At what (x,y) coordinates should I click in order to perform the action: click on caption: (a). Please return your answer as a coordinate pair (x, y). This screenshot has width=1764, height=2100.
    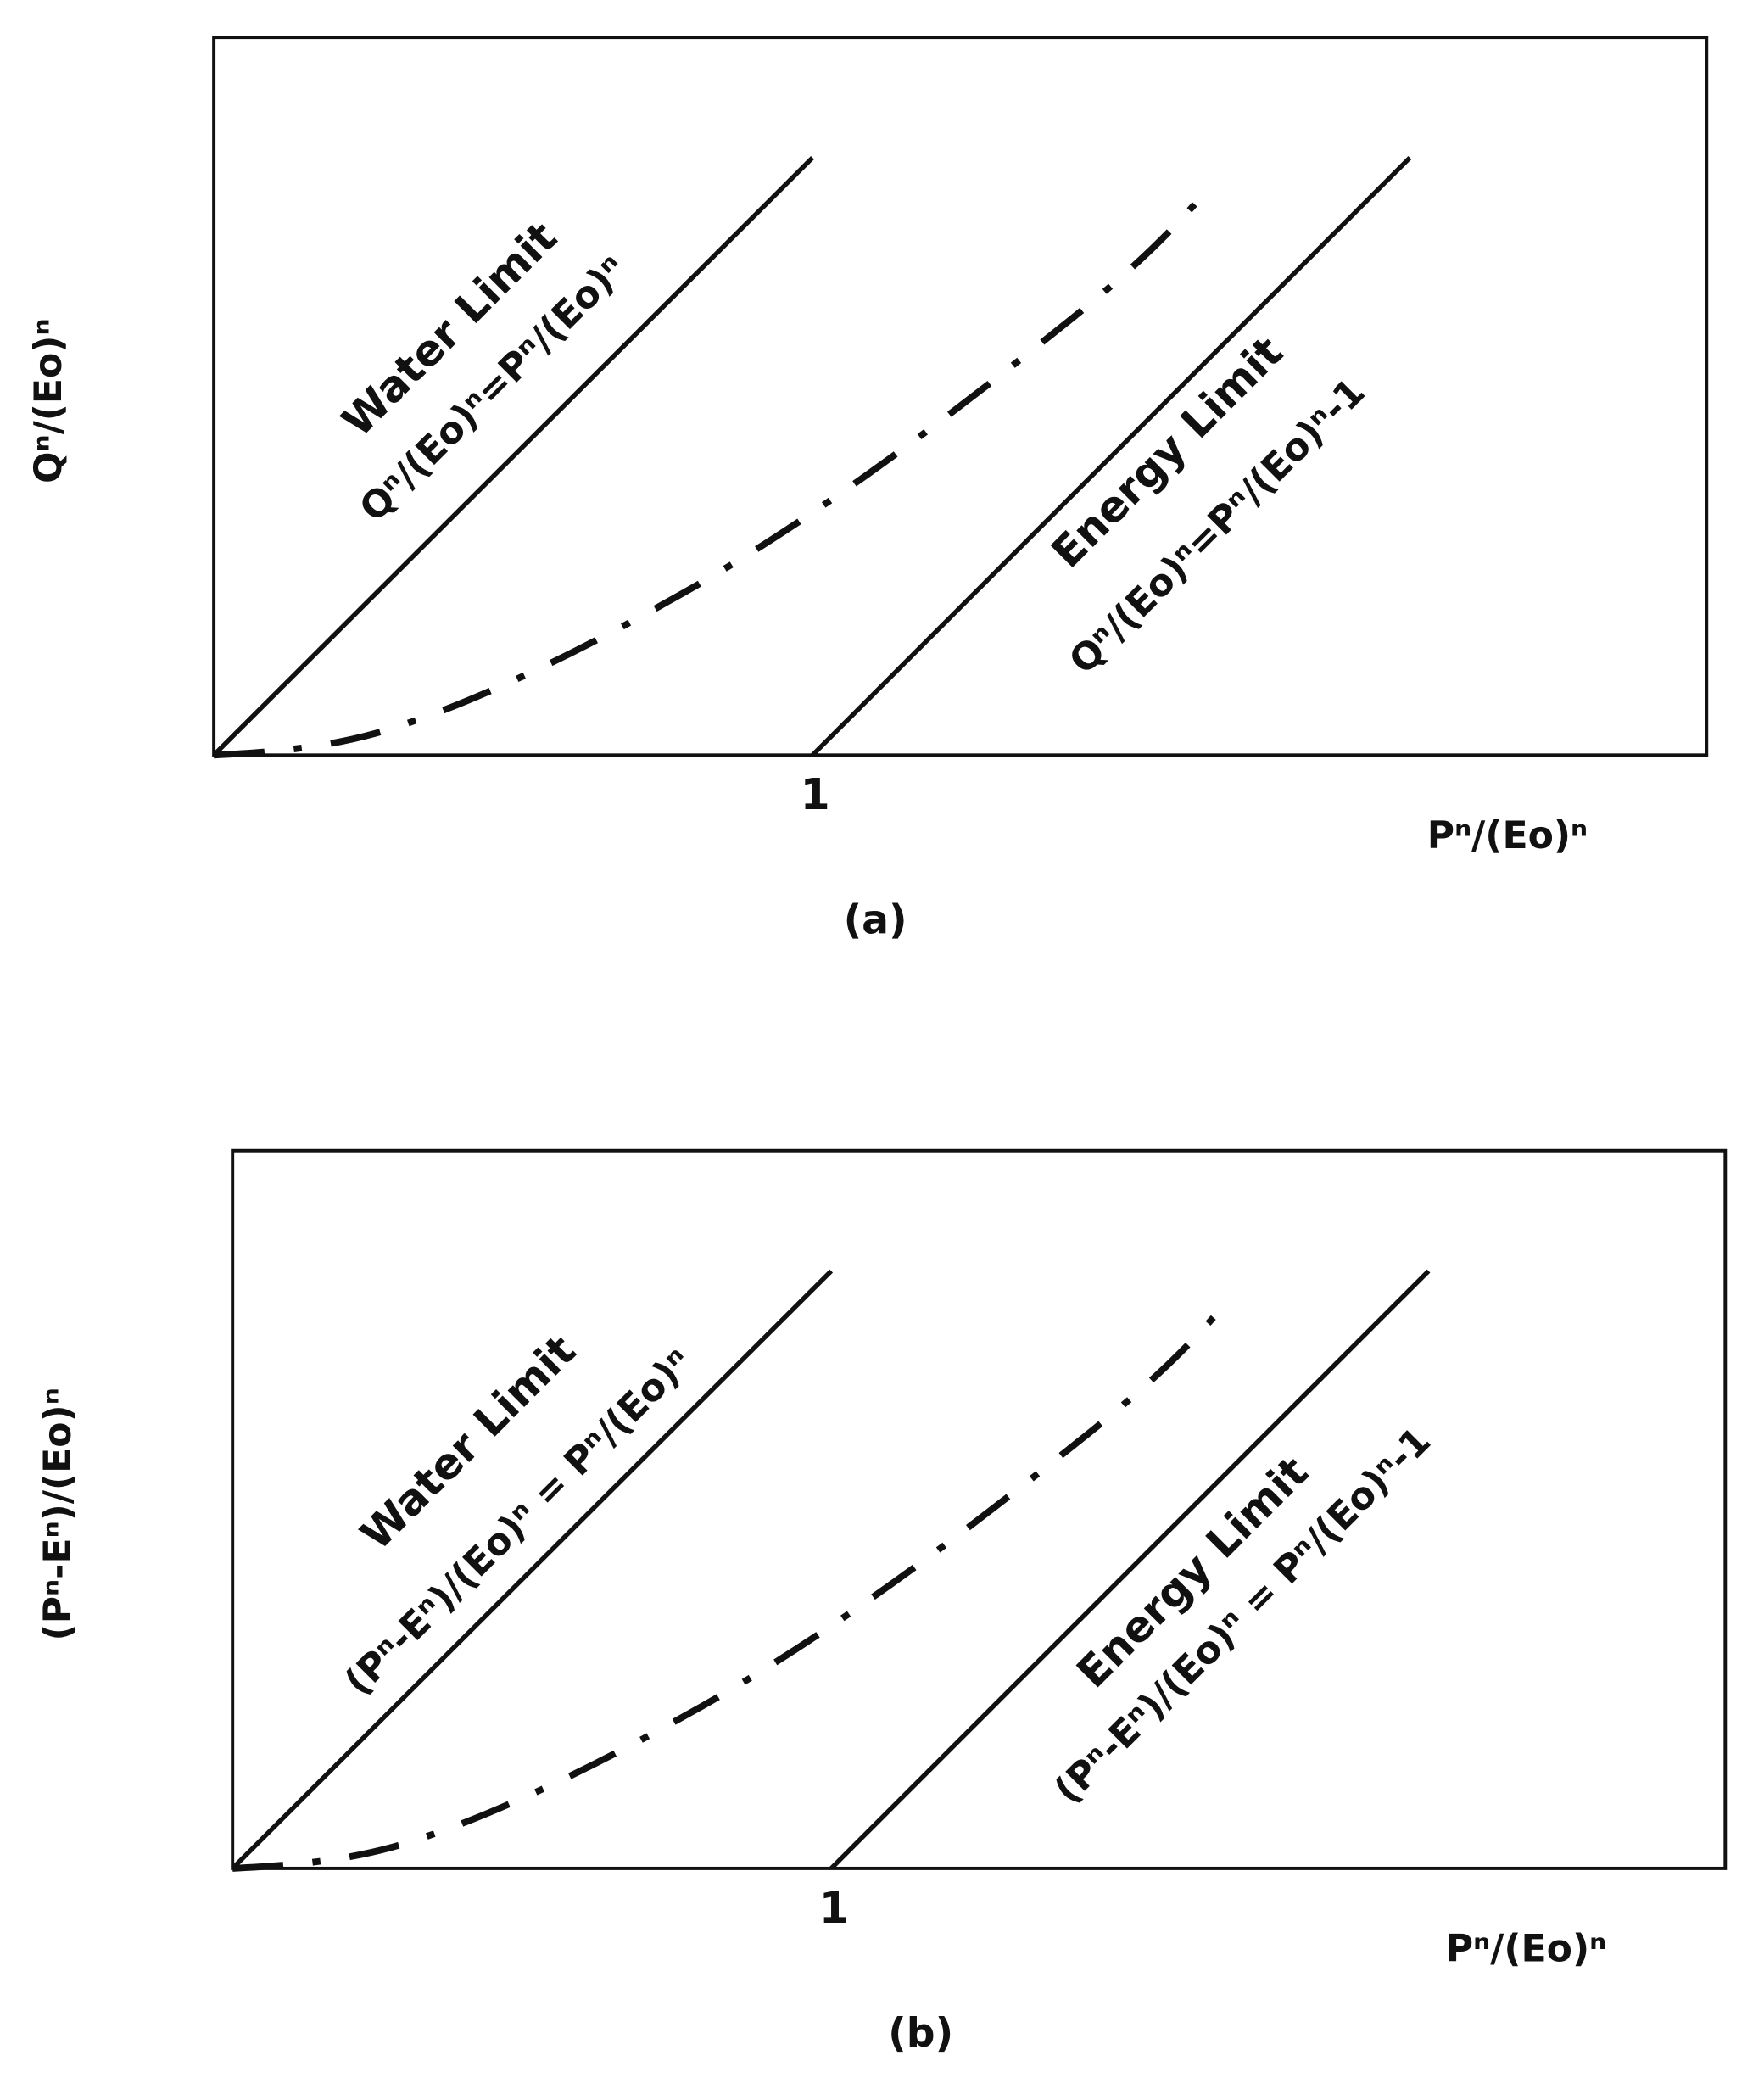
    Looking at the image, I should click on (875, 920).